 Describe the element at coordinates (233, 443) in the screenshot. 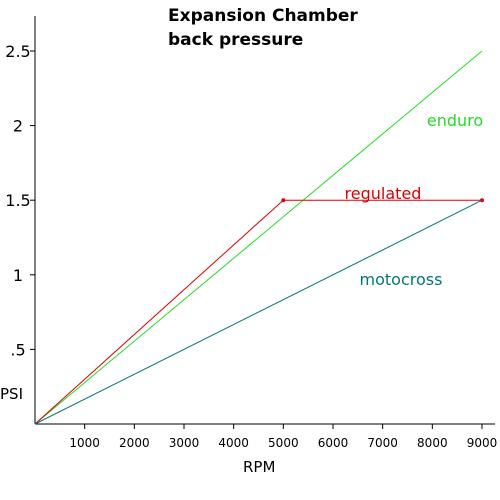

I see `x-tick-label: 4000` at that location.